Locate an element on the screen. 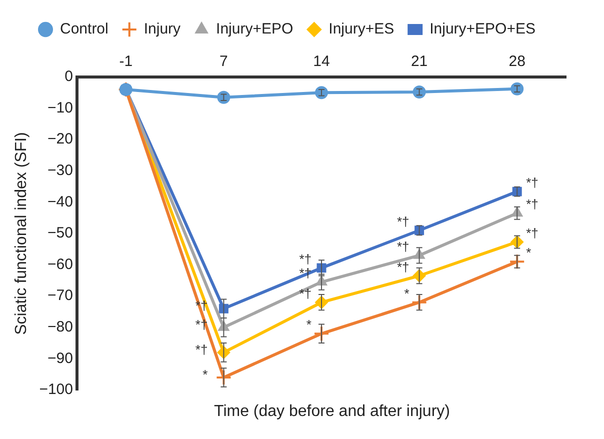 This screenshot has width=604, height=439. x-tick-label: 21 is located at coordinates (419, 61).